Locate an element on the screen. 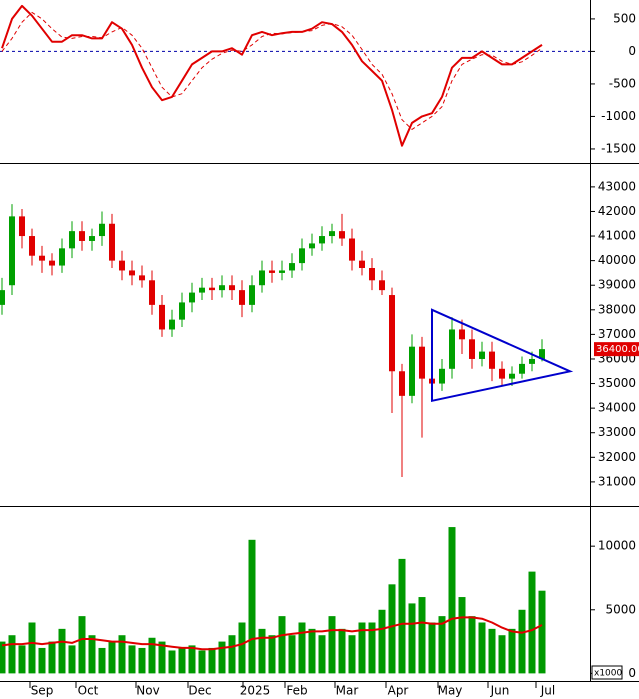 The image size is (639, 699). x-tick-label: Feb is located at coordinates (296, 691).